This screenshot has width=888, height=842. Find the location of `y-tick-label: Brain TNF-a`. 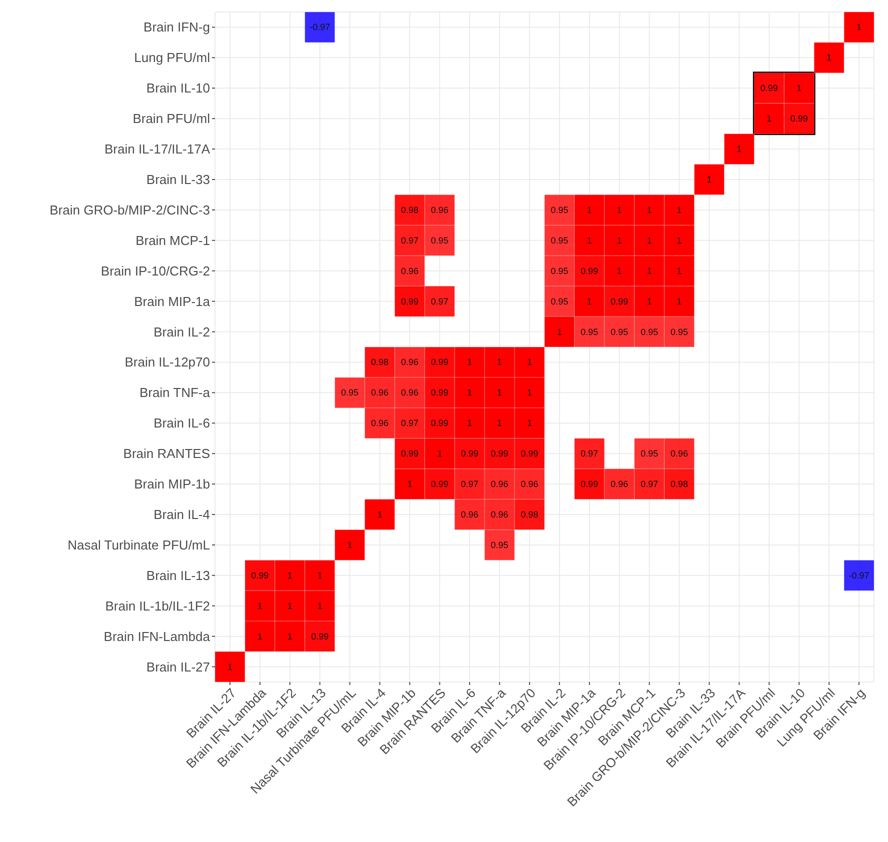

y-tick-label: Brain TNF-a is located at coordinates (175, 392).